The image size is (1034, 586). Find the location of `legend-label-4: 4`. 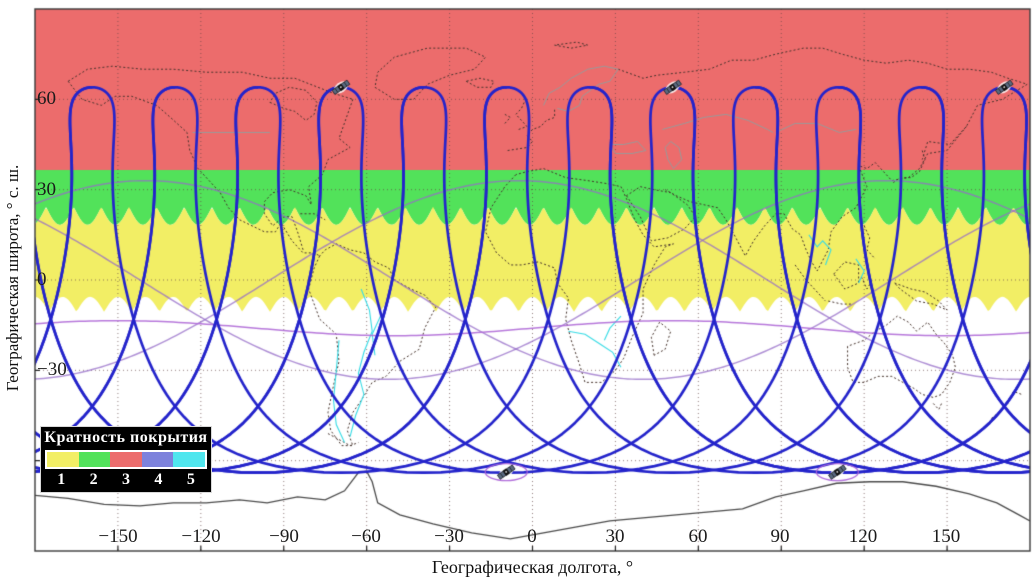

legend-label-4: 4 is located at coordinates (158, 479).